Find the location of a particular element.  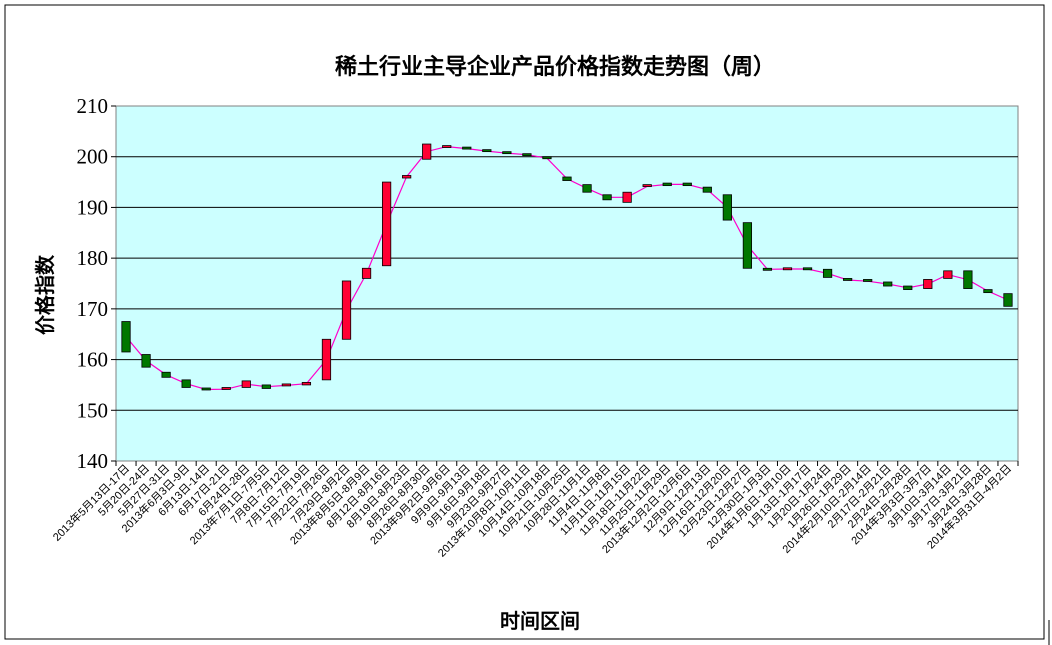

y-tick-label: 190 is located at coordinates (93, 207).